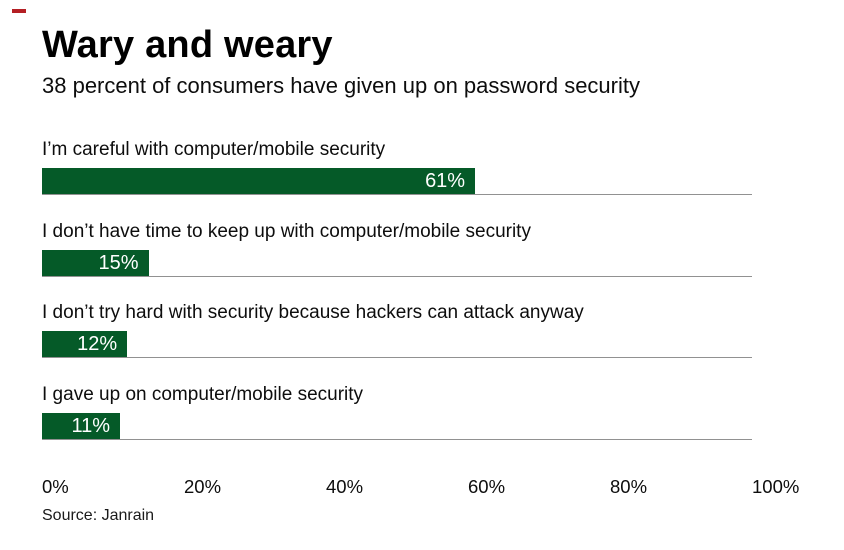 This screenshot has height=550, width=844. I want to click on bar-value-label: 11%, so click(91, 426).